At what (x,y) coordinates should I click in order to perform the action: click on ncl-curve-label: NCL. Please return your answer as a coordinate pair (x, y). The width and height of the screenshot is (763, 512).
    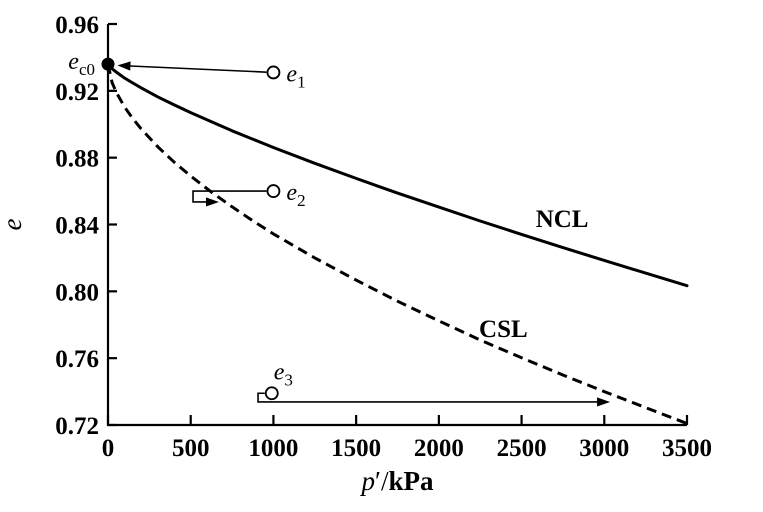
    Looking at the image, I should click on (562, 219).